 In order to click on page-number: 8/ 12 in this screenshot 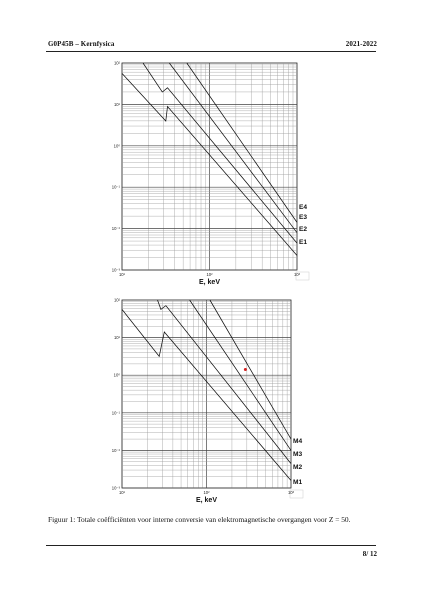, I will do `click(369, 554)`.